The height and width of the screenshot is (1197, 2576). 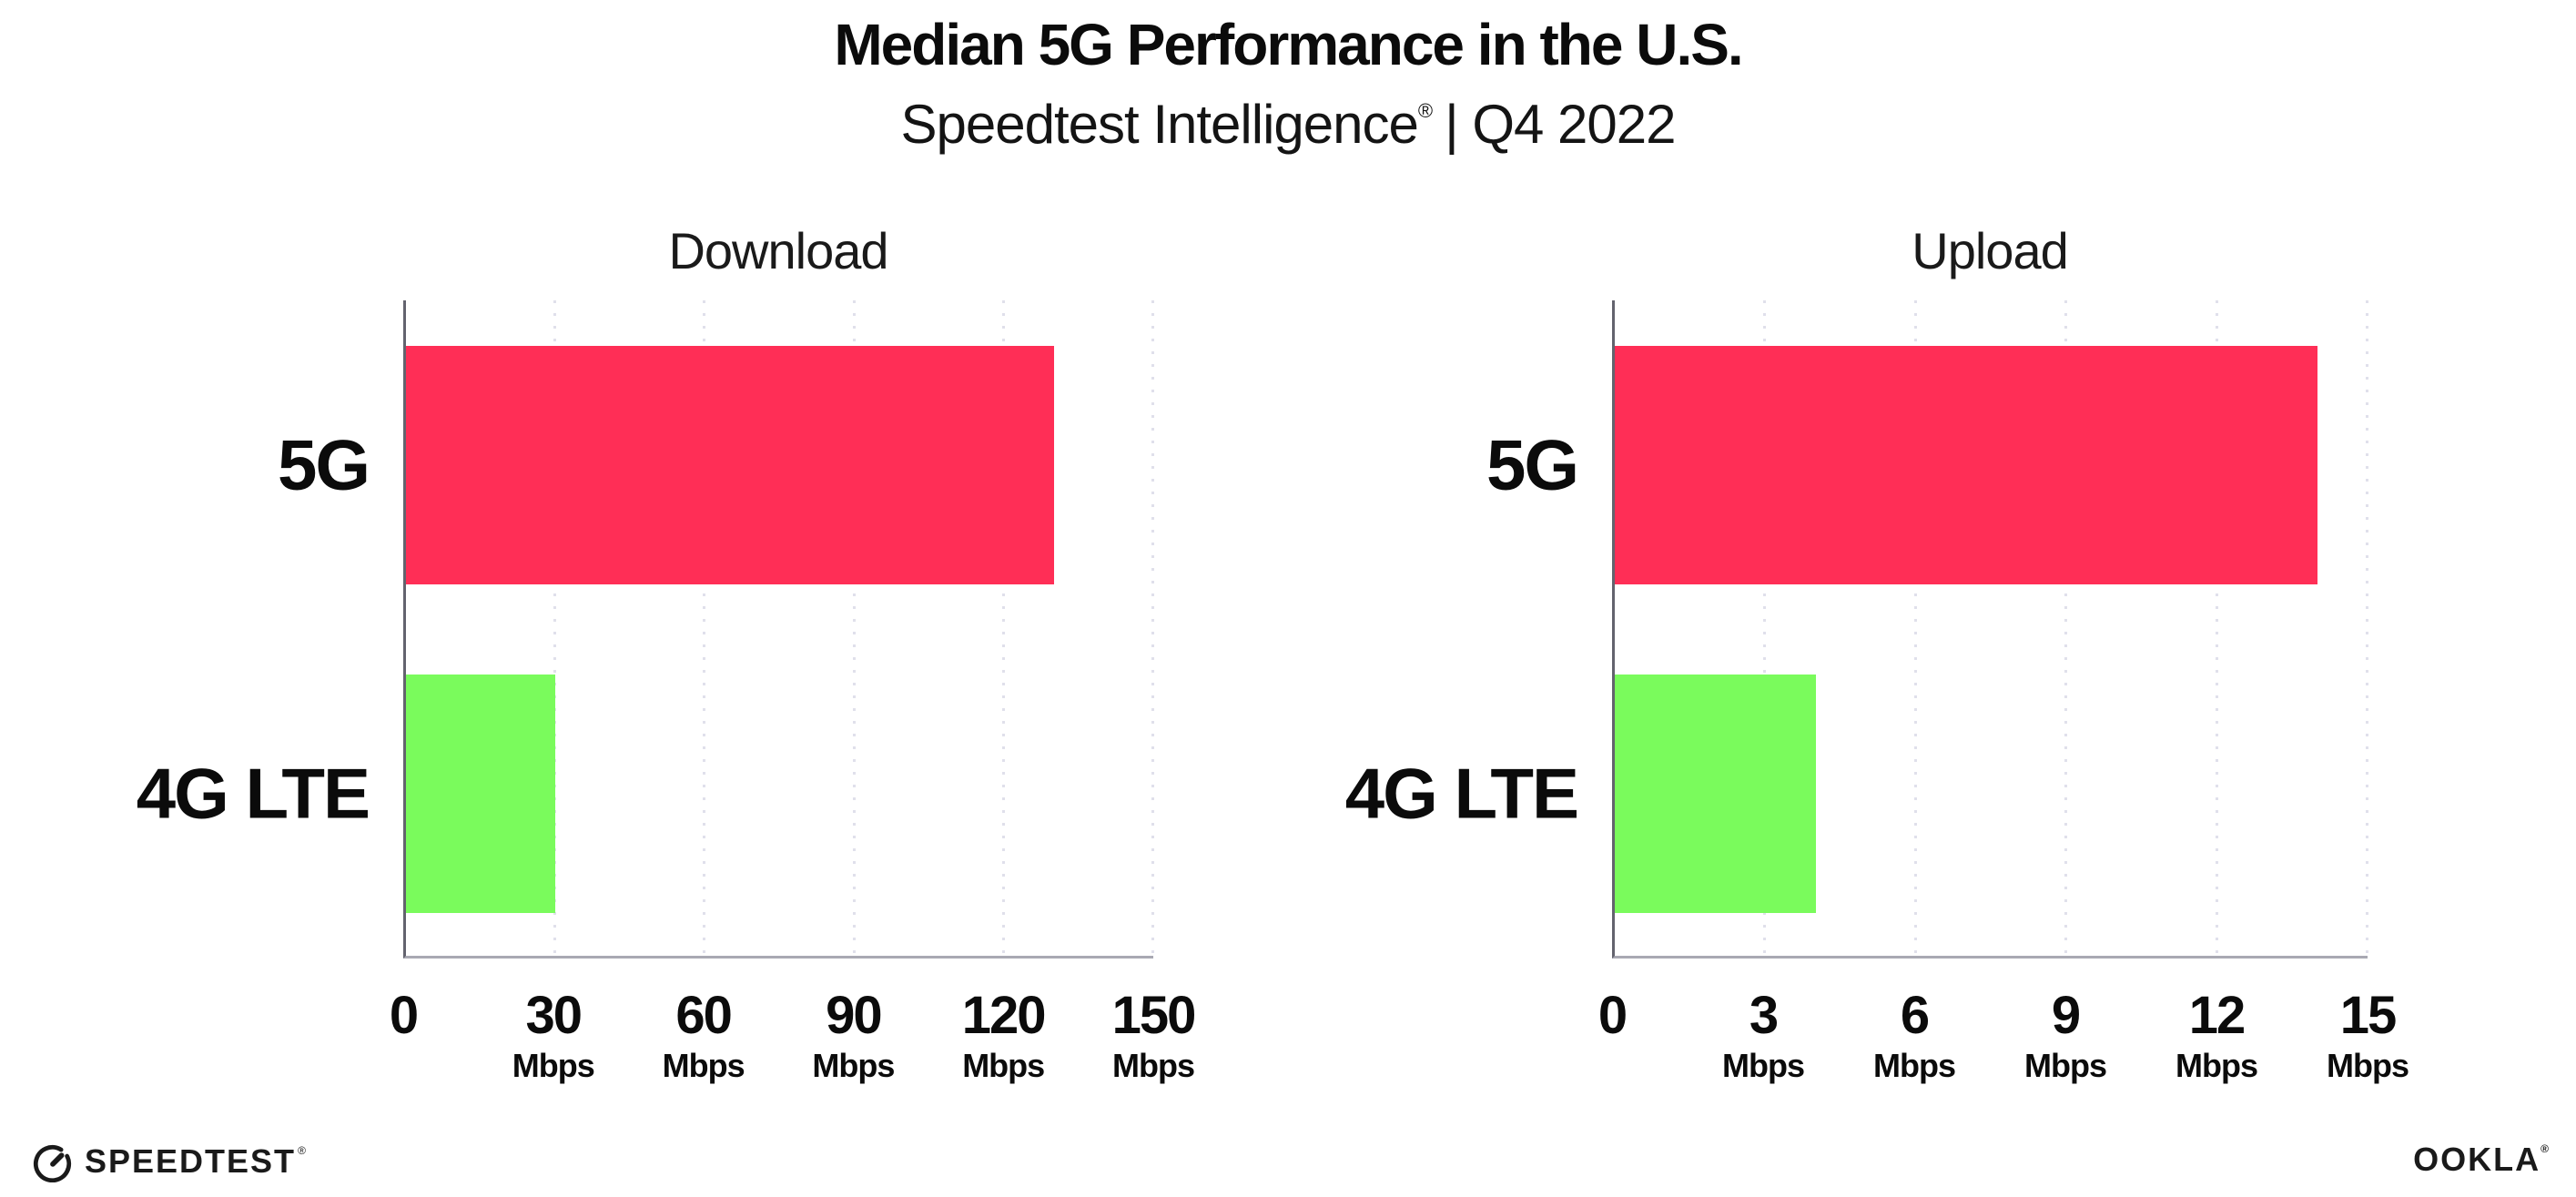 What do you see at coordinates (778, 250) in the screenshot?
I see `download-chart-title: Download` at bounding box center [778, 250].